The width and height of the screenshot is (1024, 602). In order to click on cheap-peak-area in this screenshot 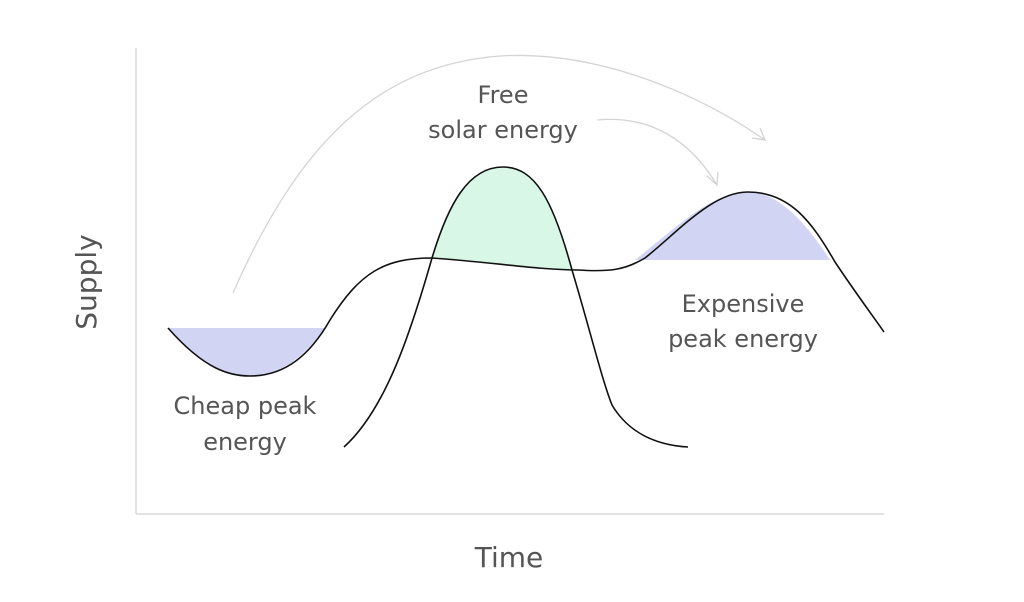, I will do `click(246, 352)`.